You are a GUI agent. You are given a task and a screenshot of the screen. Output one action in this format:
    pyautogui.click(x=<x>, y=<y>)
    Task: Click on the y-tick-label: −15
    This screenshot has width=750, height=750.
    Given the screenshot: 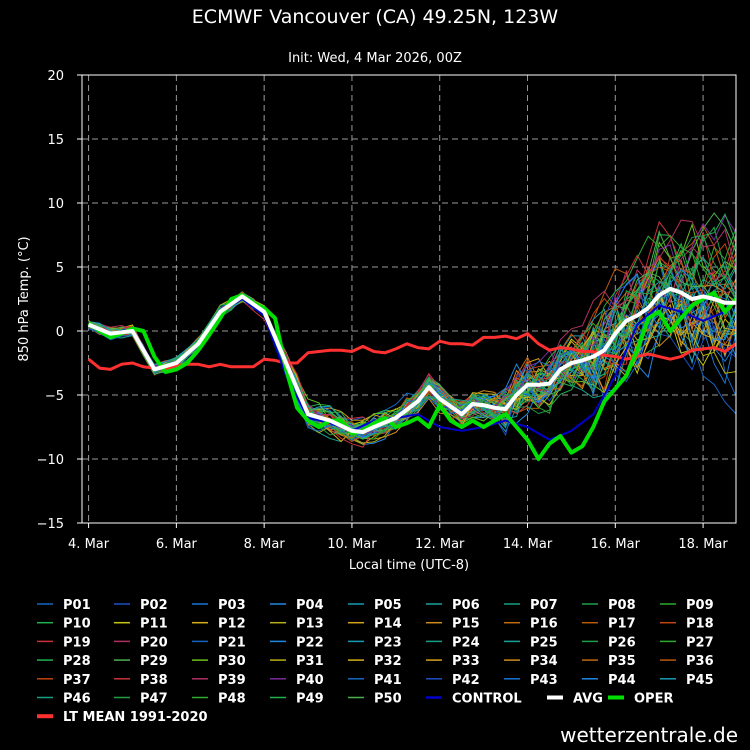 What is the action you would take?
    pyautogui.click(x=50, y=524)
    